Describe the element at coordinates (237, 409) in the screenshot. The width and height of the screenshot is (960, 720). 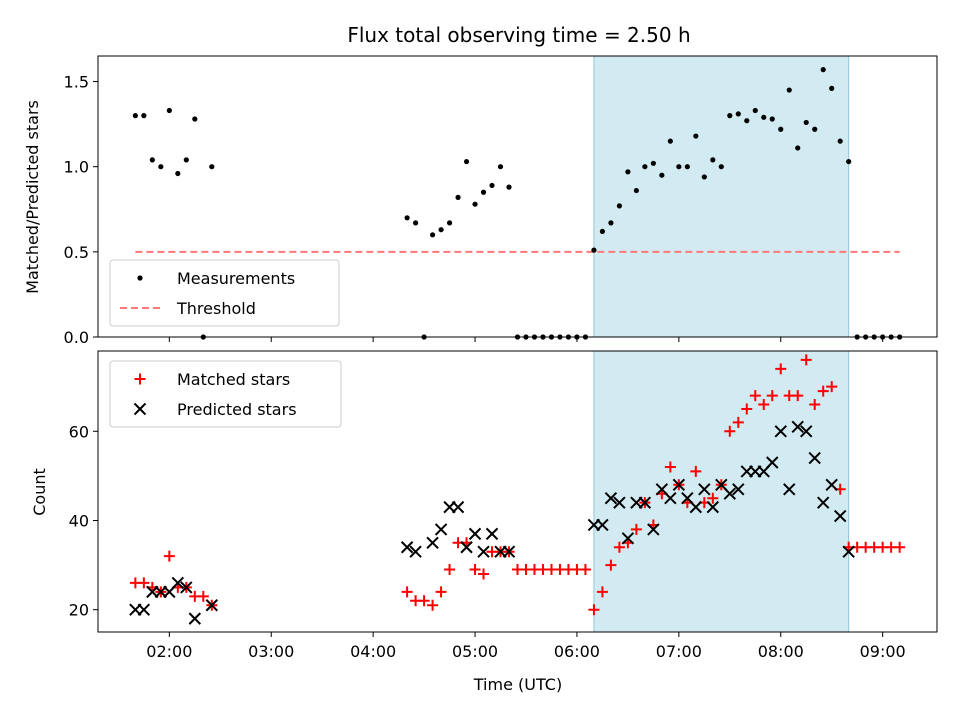
I see `legend-label: Predicted stars` at that location.